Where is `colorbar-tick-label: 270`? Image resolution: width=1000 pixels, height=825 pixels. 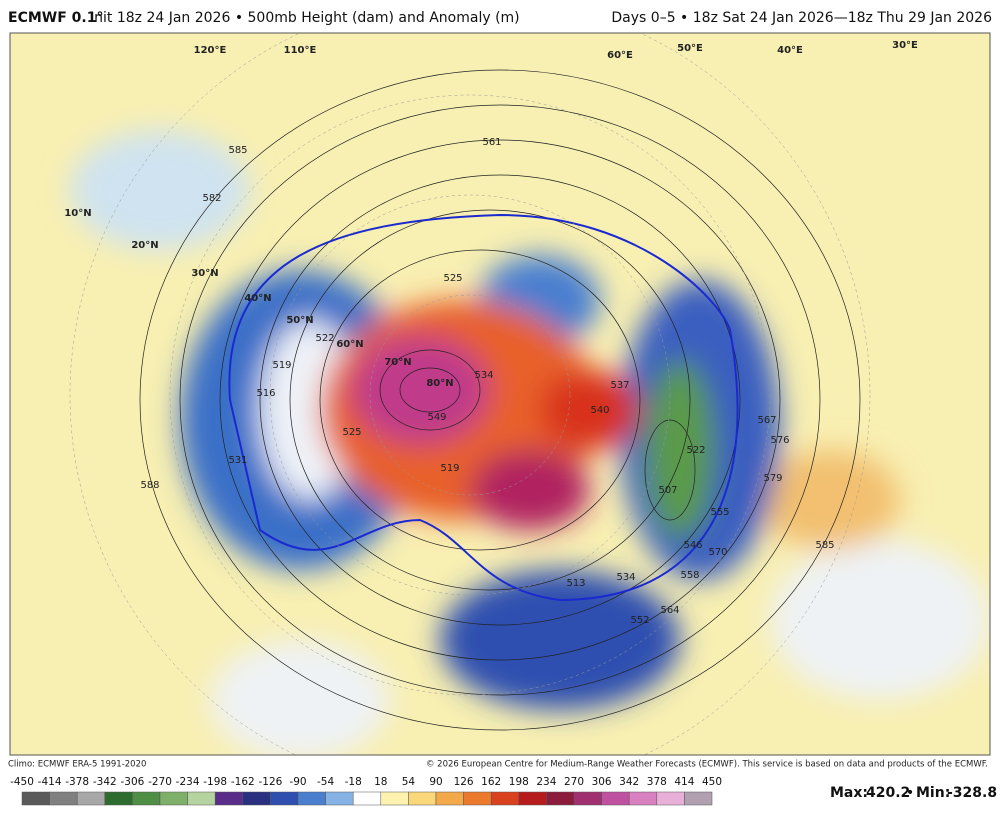
colorbar-tick-label: 270 is located at coordinates (574, 782).